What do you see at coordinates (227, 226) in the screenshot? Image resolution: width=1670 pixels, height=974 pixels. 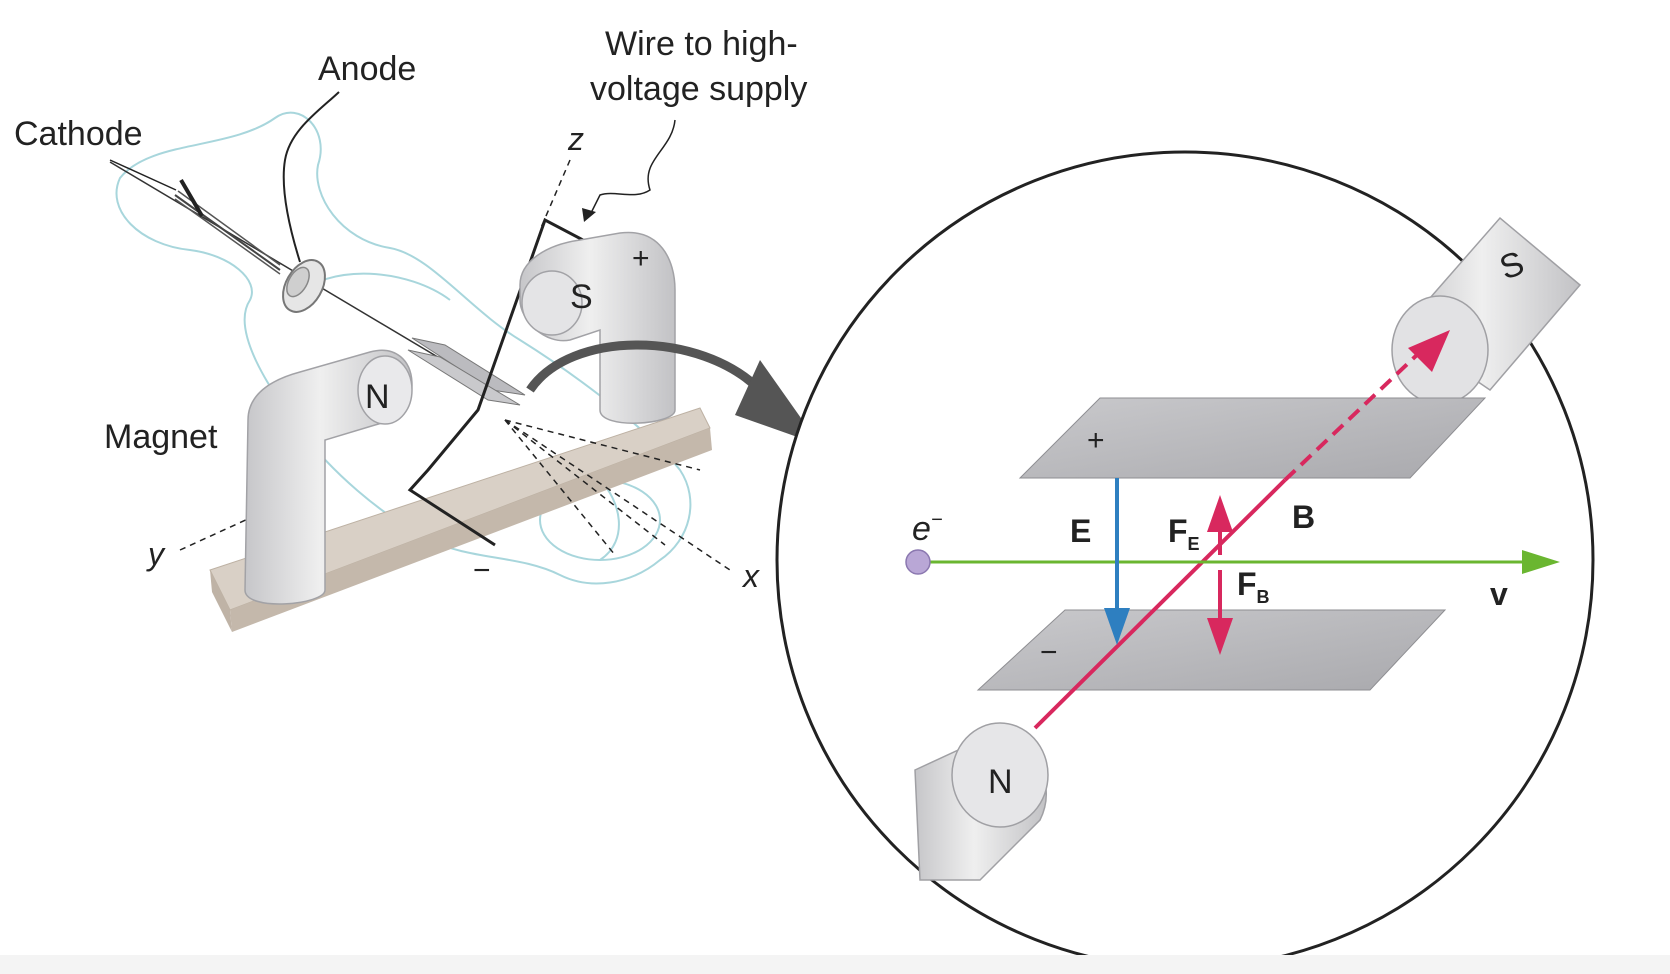 I see `cathode-electrode` at bounding box center [227, 226].